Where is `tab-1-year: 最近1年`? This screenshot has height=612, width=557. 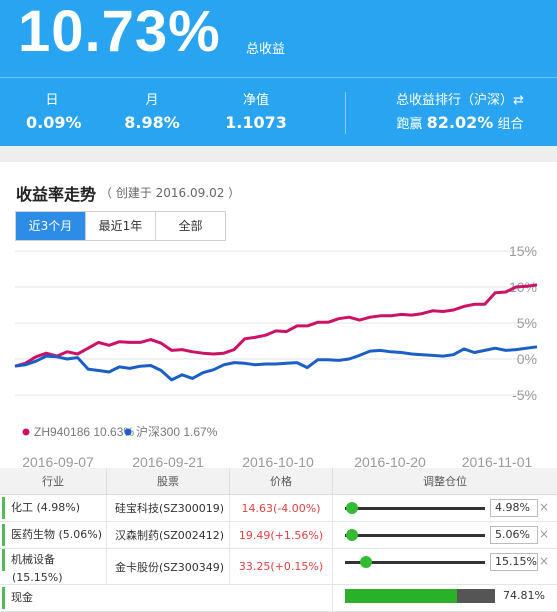
tab-1-year: 最近1年 is located at coordinates (121, 226).